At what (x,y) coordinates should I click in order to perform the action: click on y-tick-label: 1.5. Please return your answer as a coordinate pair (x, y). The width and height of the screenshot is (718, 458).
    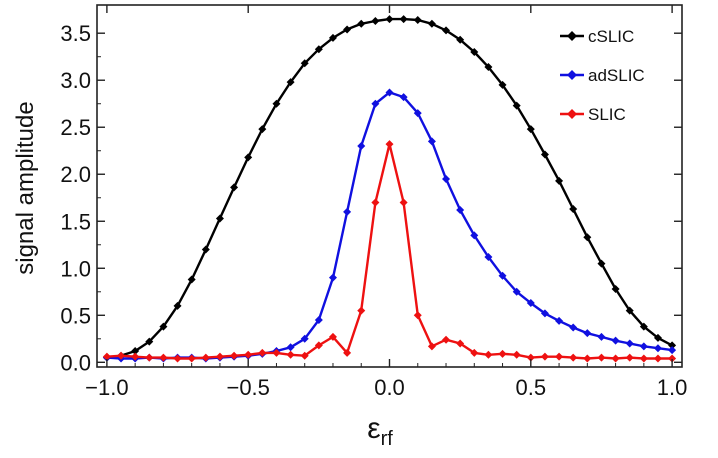
    Looking at the image, I should click on (75, 221).